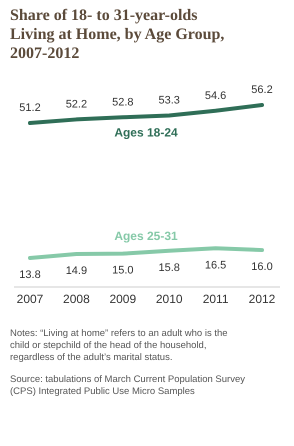  What do you see at coordinates (146, 236) in the screenshot?
I see `series-label: Ages 25-31` at bounding box center [146, 236].